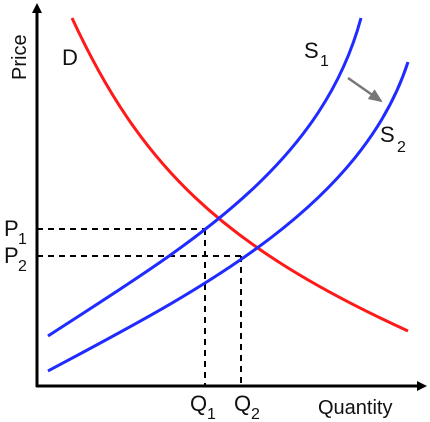 The width and height of the screenshot is (430, 422). Describe the element at coordinates (255, 414) in the screenshot. I see `q2-subscript: 2` at that location.